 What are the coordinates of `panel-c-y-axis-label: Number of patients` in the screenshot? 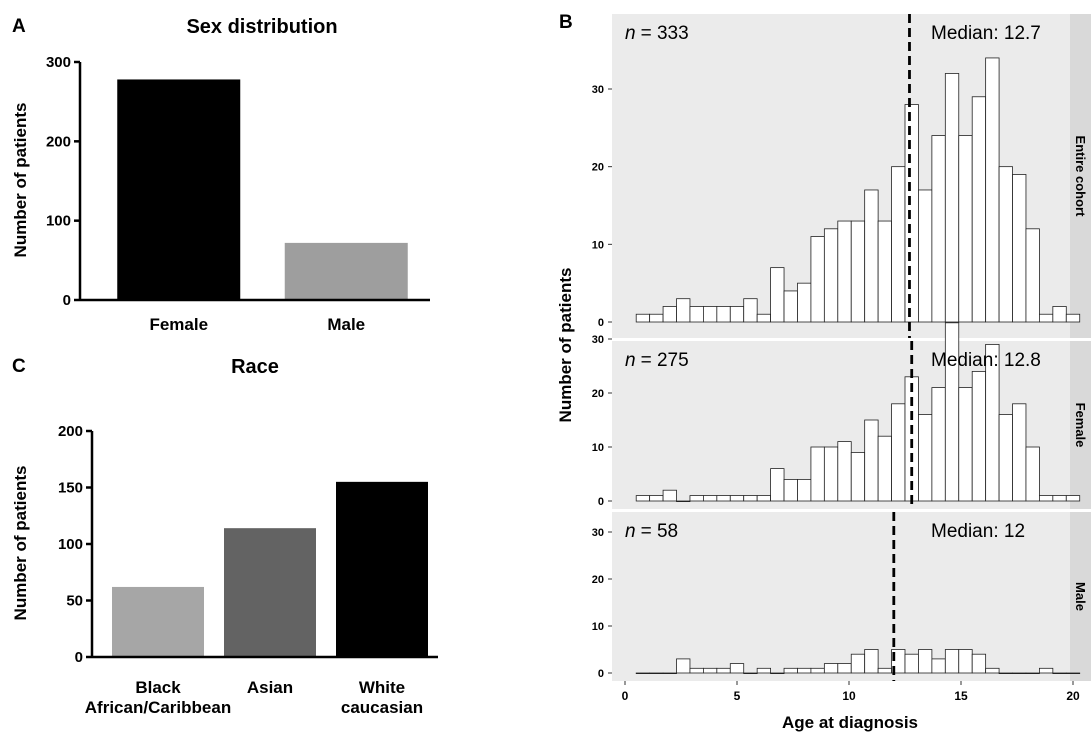 It's located at (20, 543).